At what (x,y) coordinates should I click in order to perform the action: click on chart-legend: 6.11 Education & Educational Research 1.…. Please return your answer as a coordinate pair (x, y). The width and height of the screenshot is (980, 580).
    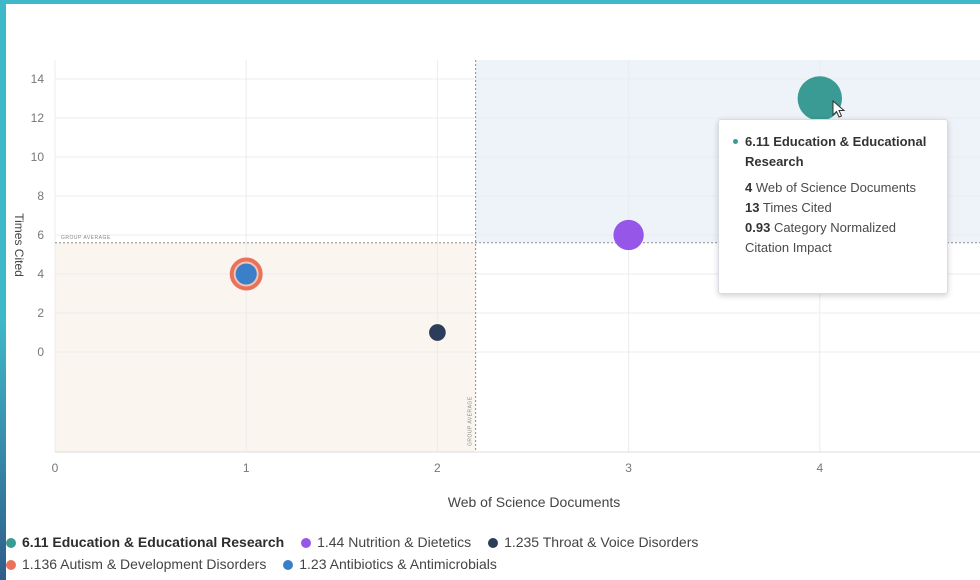
    Looking at the image, I should click on (358, 553).